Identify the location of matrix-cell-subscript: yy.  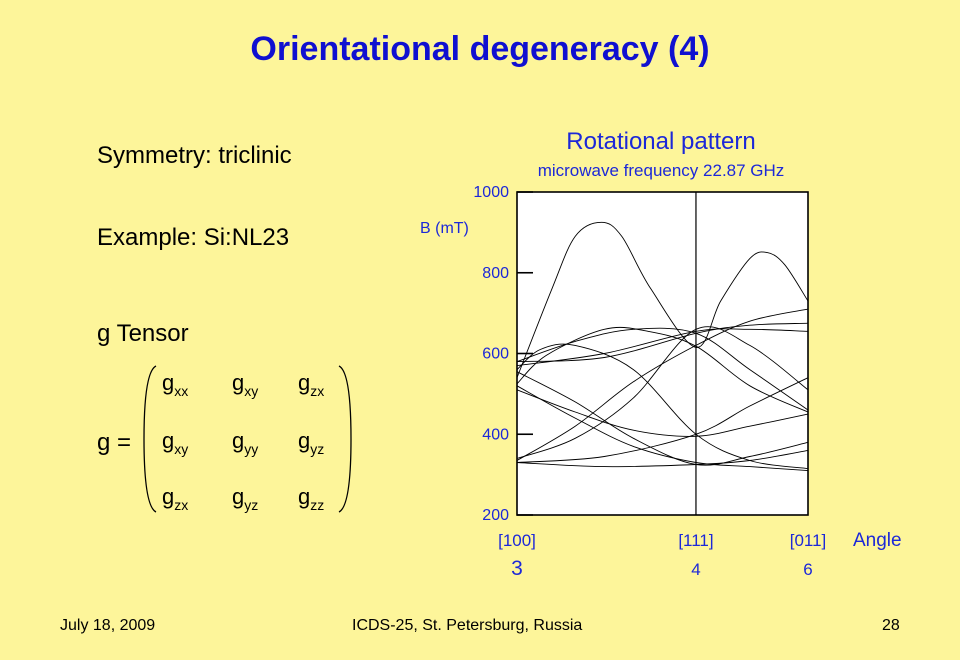
(251, 449).